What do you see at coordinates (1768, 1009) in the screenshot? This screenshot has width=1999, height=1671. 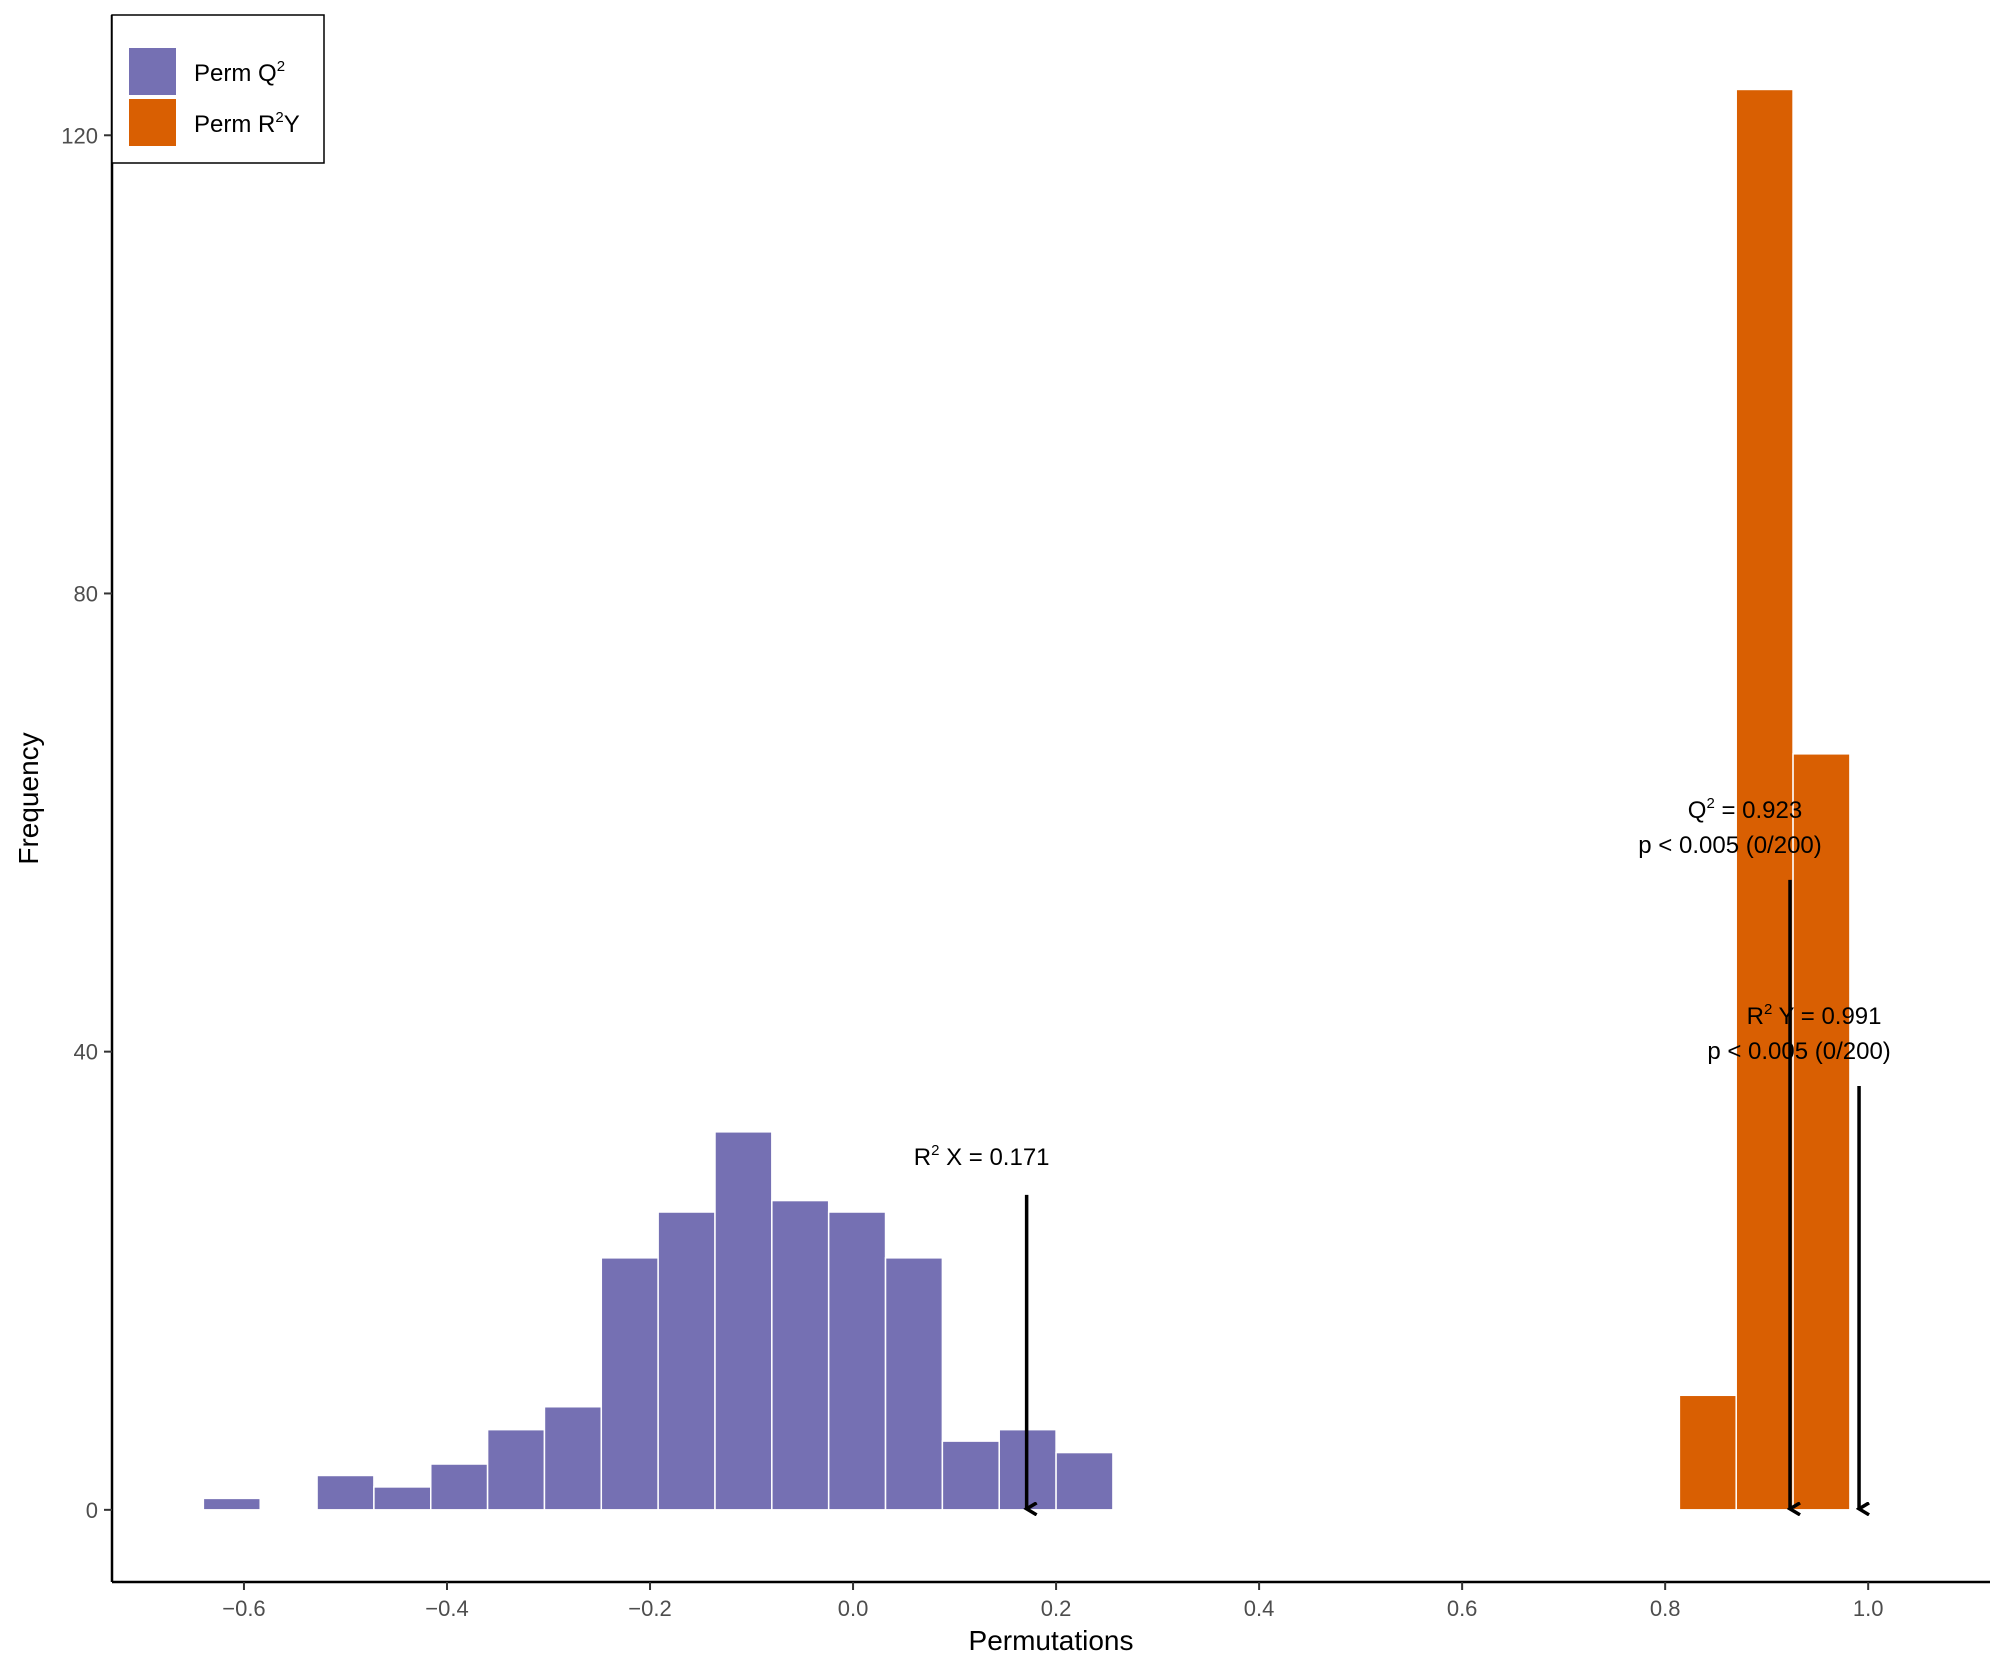 I see `r2y-label-superscript: 2` at bounding box center [1768, 1009].